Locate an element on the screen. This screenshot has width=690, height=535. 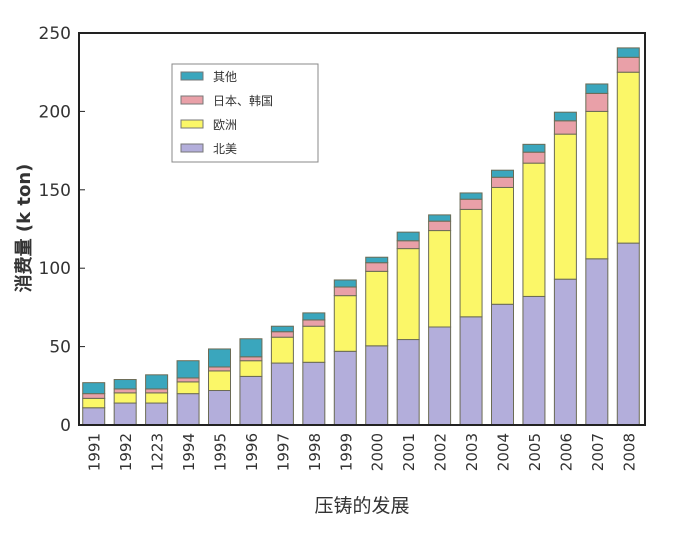
bar-stack-2007 is located at coordinates (597, 254).